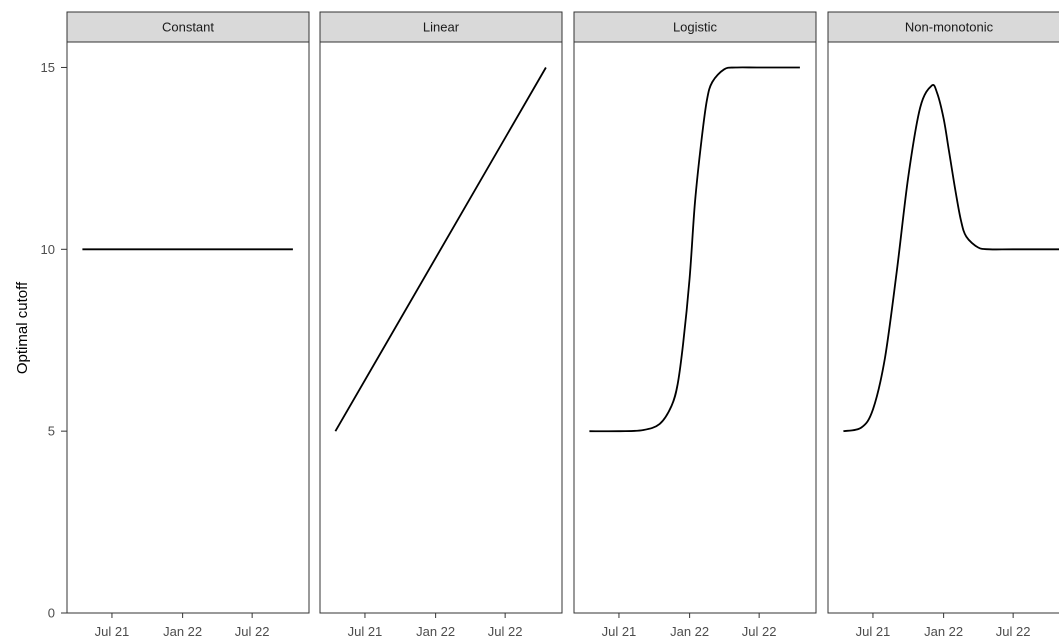  Describe the element at coordinates (48, 249) in the screenshot. I see `y-tick-label: 10` at that location.